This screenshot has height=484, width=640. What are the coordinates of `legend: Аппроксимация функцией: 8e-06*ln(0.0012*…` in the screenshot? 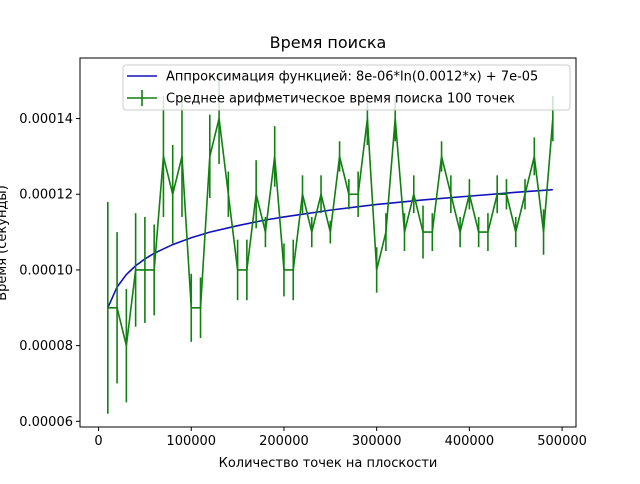 It's located at (346, 87).